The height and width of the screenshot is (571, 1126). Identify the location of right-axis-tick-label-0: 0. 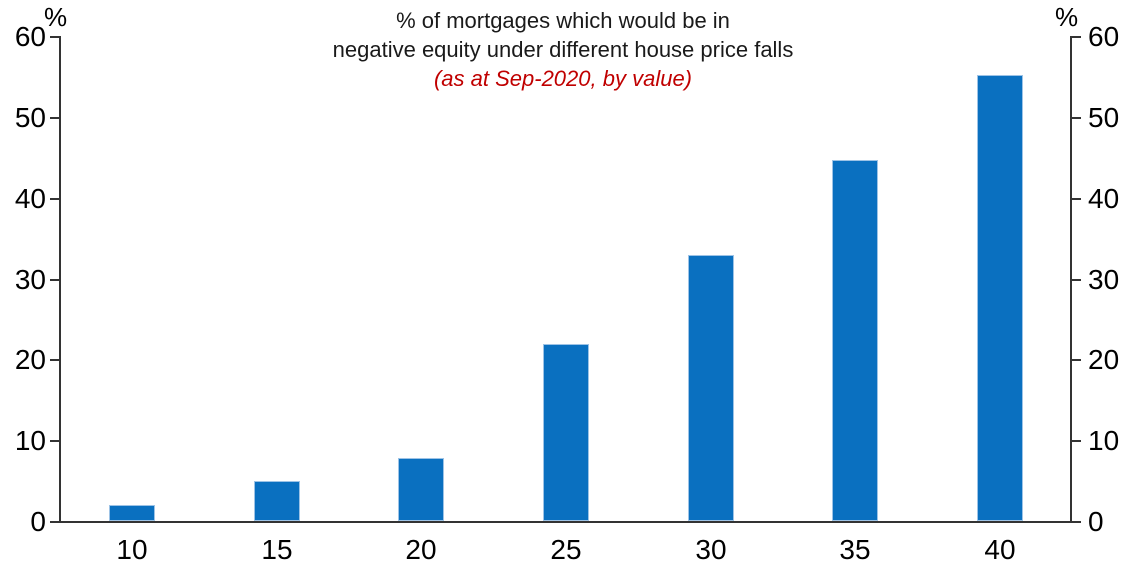
(1096, 521).